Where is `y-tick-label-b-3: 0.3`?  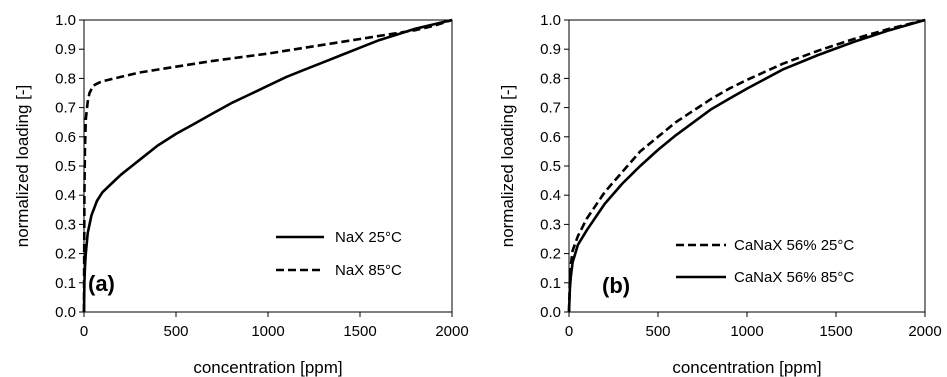
y-tick-label-b-3: 0.3 is located at coordinates (550, 224).